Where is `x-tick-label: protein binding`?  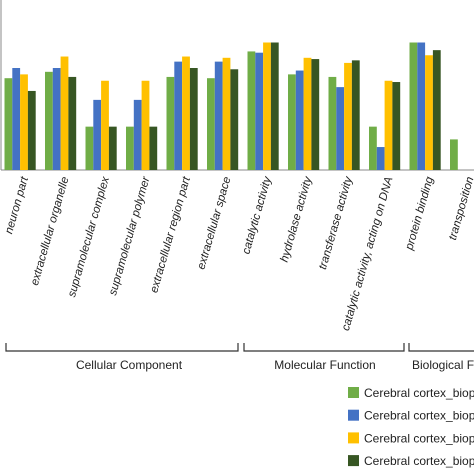
x-tick-label: protein binding is located at coordinates (419, 213).